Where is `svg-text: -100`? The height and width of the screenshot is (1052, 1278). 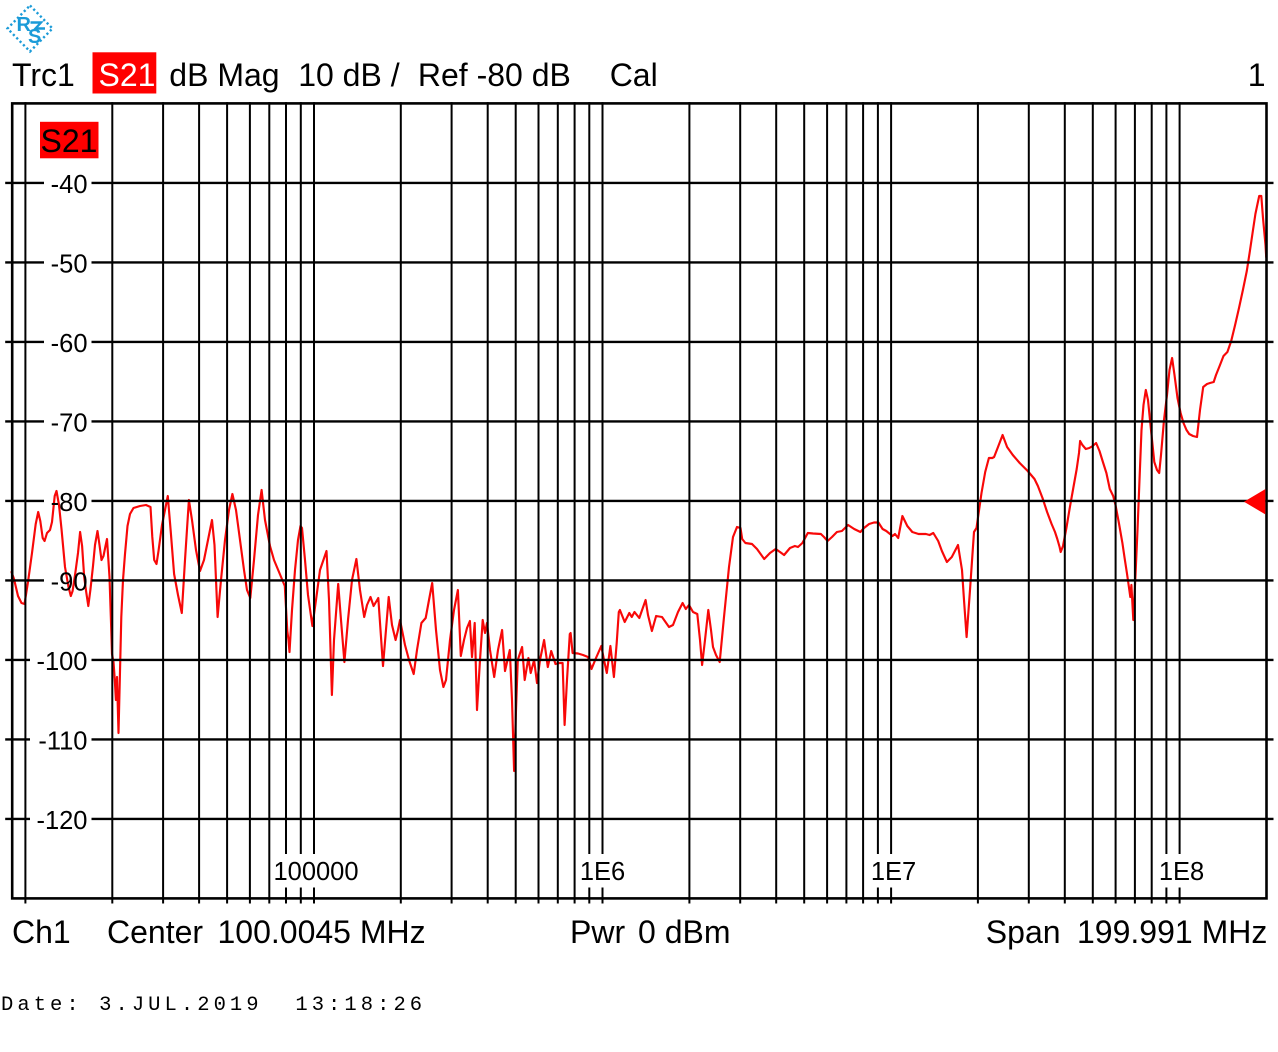
svg-text: -100 is located at coordinates (61, 662).